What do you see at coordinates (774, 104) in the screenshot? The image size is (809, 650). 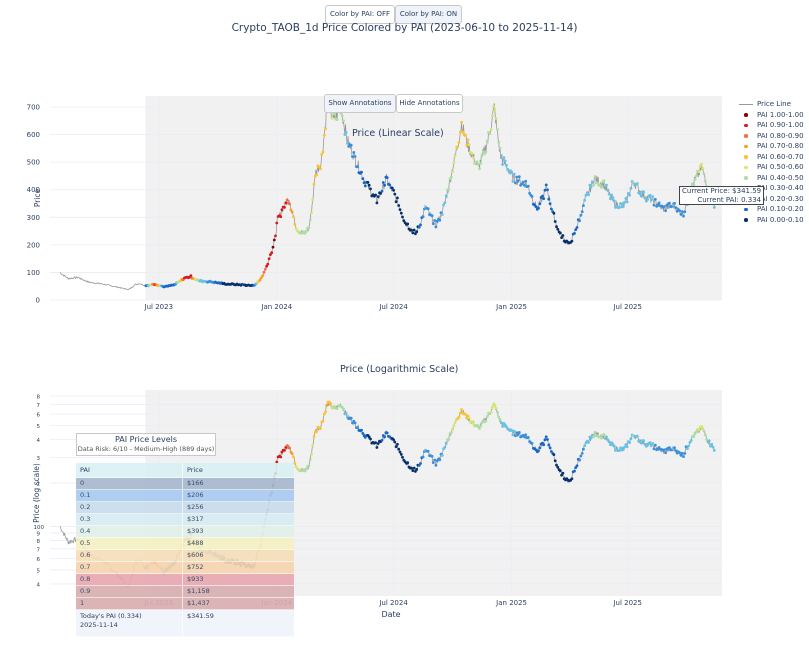 I see `legend-label: Price Line` at bounding box center [774, 104].